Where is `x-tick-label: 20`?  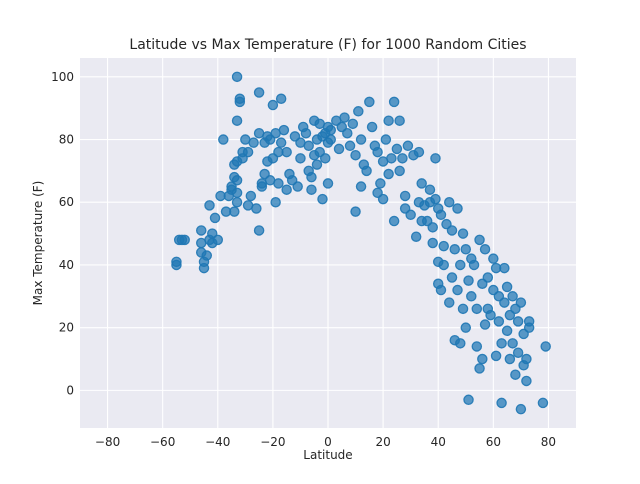 x-tick-label: 20 is located at coordinates (382, 442).